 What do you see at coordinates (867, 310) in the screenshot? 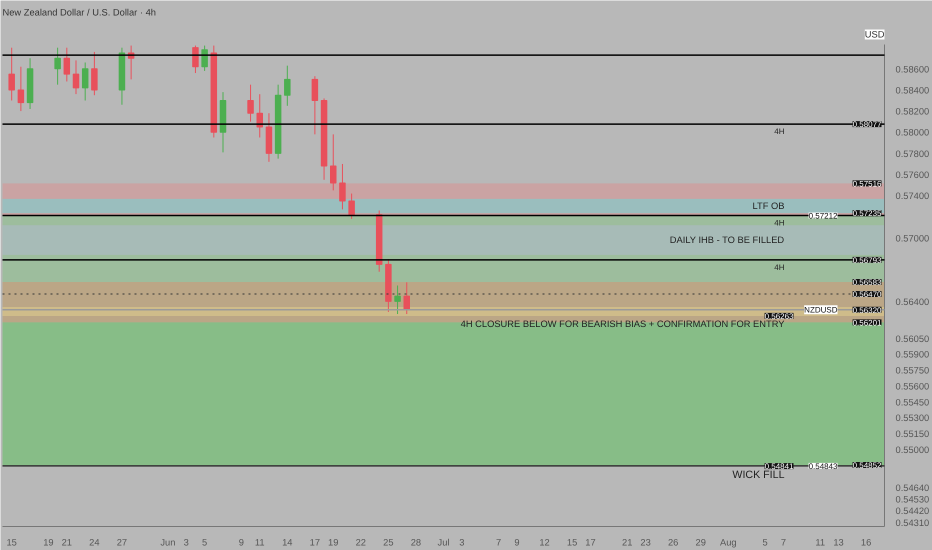
I see `annotation: 0.56320` at bounding box center [867, 310].